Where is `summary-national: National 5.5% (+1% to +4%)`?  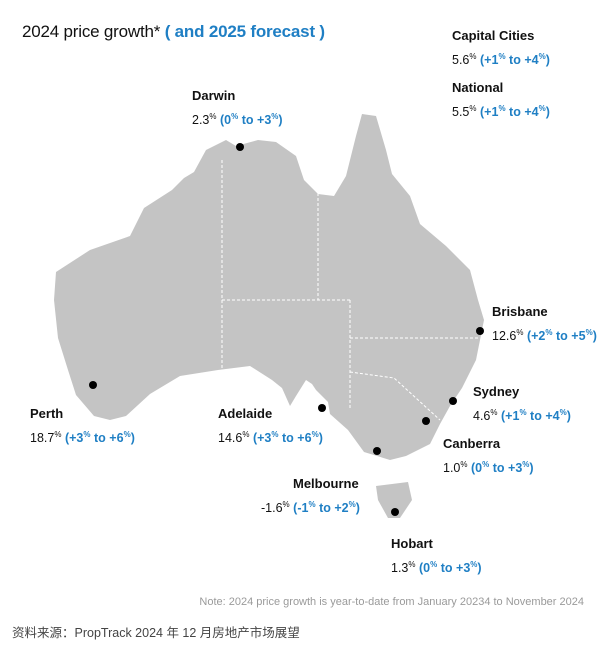 summary-national: National 5.5% (+1% to +4%) is located at coordinates (501, 100).